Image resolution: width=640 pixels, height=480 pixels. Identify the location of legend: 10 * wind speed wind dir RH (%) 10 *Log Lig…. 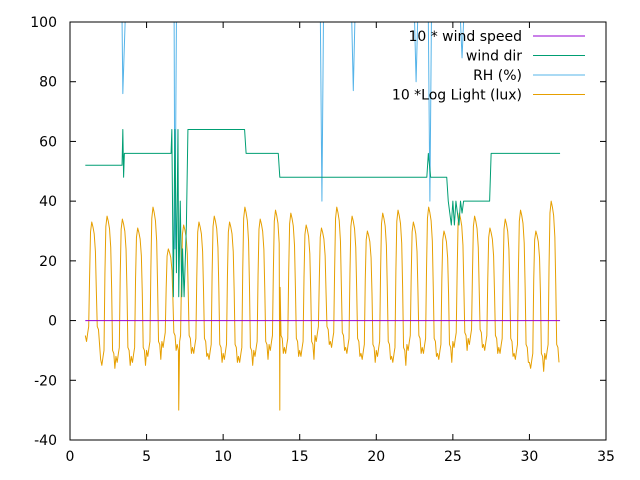
(488, 66).